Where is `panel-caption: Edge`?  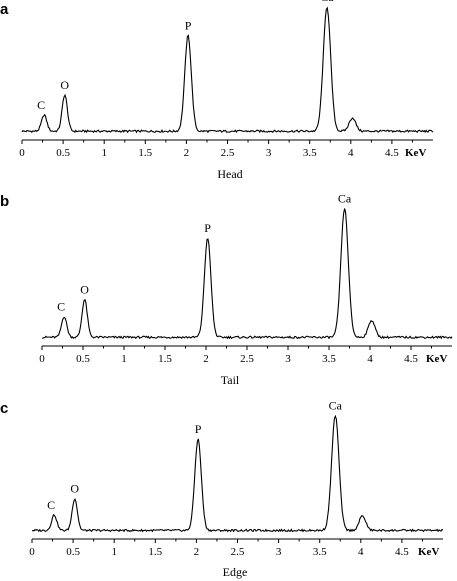
panel-caption: Edge is located at coordinates (235, 572).